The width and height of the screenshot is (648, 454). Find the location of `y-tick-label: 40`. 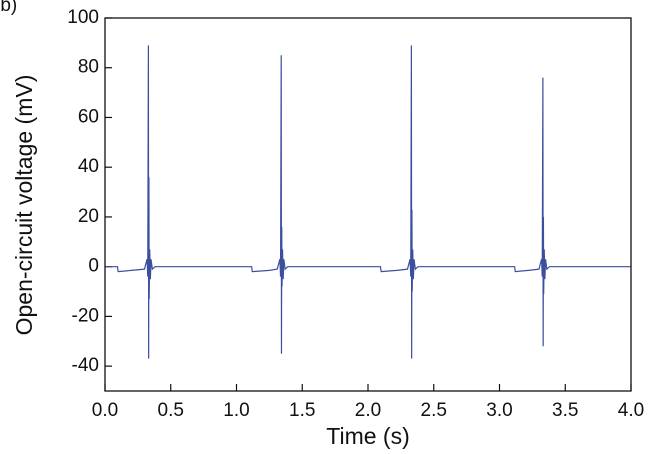

y-tick-label: 40 is located at coordinates (88, 166).